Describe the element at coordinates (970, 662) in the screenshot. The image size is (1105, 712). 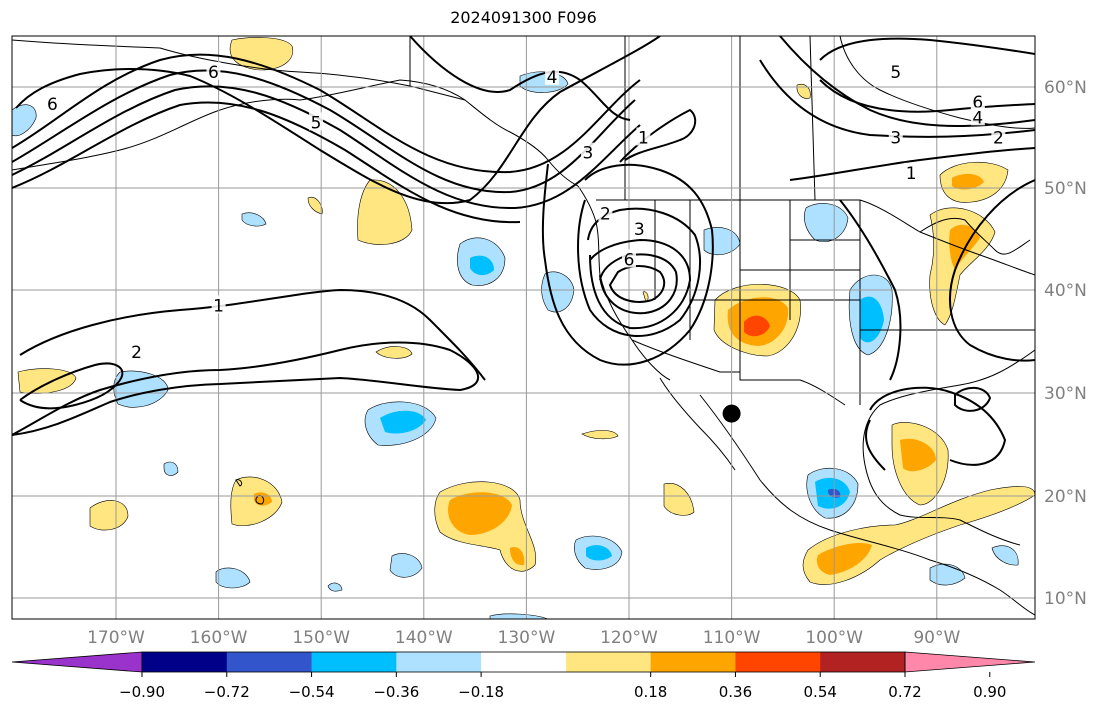
I see `colorbar-over-triangle` at that location.